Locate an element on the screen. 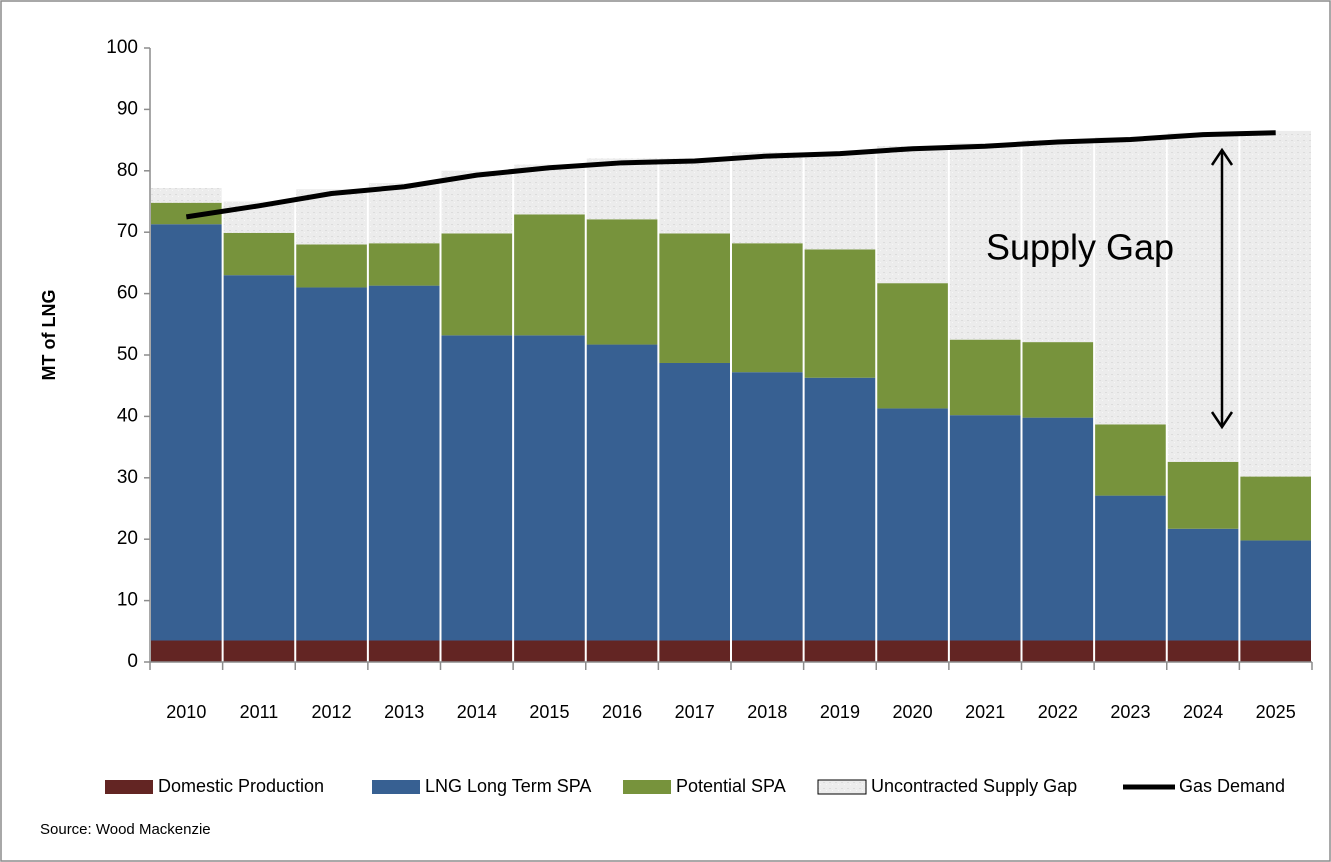 The height and width of the screenshot is (862, 1331). y-tick-label: 20 is located at coordinates (127, 538).